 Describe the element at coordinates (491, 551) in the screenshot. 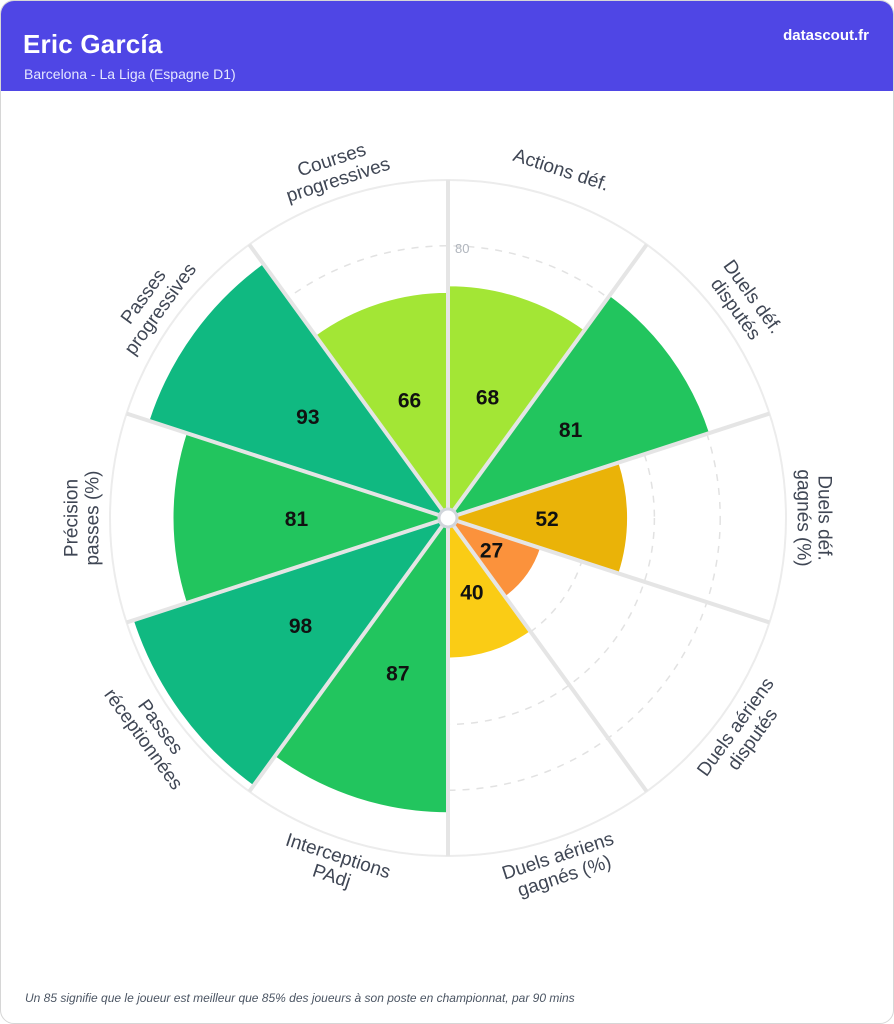

I see `value-label-4: 27` at that location.